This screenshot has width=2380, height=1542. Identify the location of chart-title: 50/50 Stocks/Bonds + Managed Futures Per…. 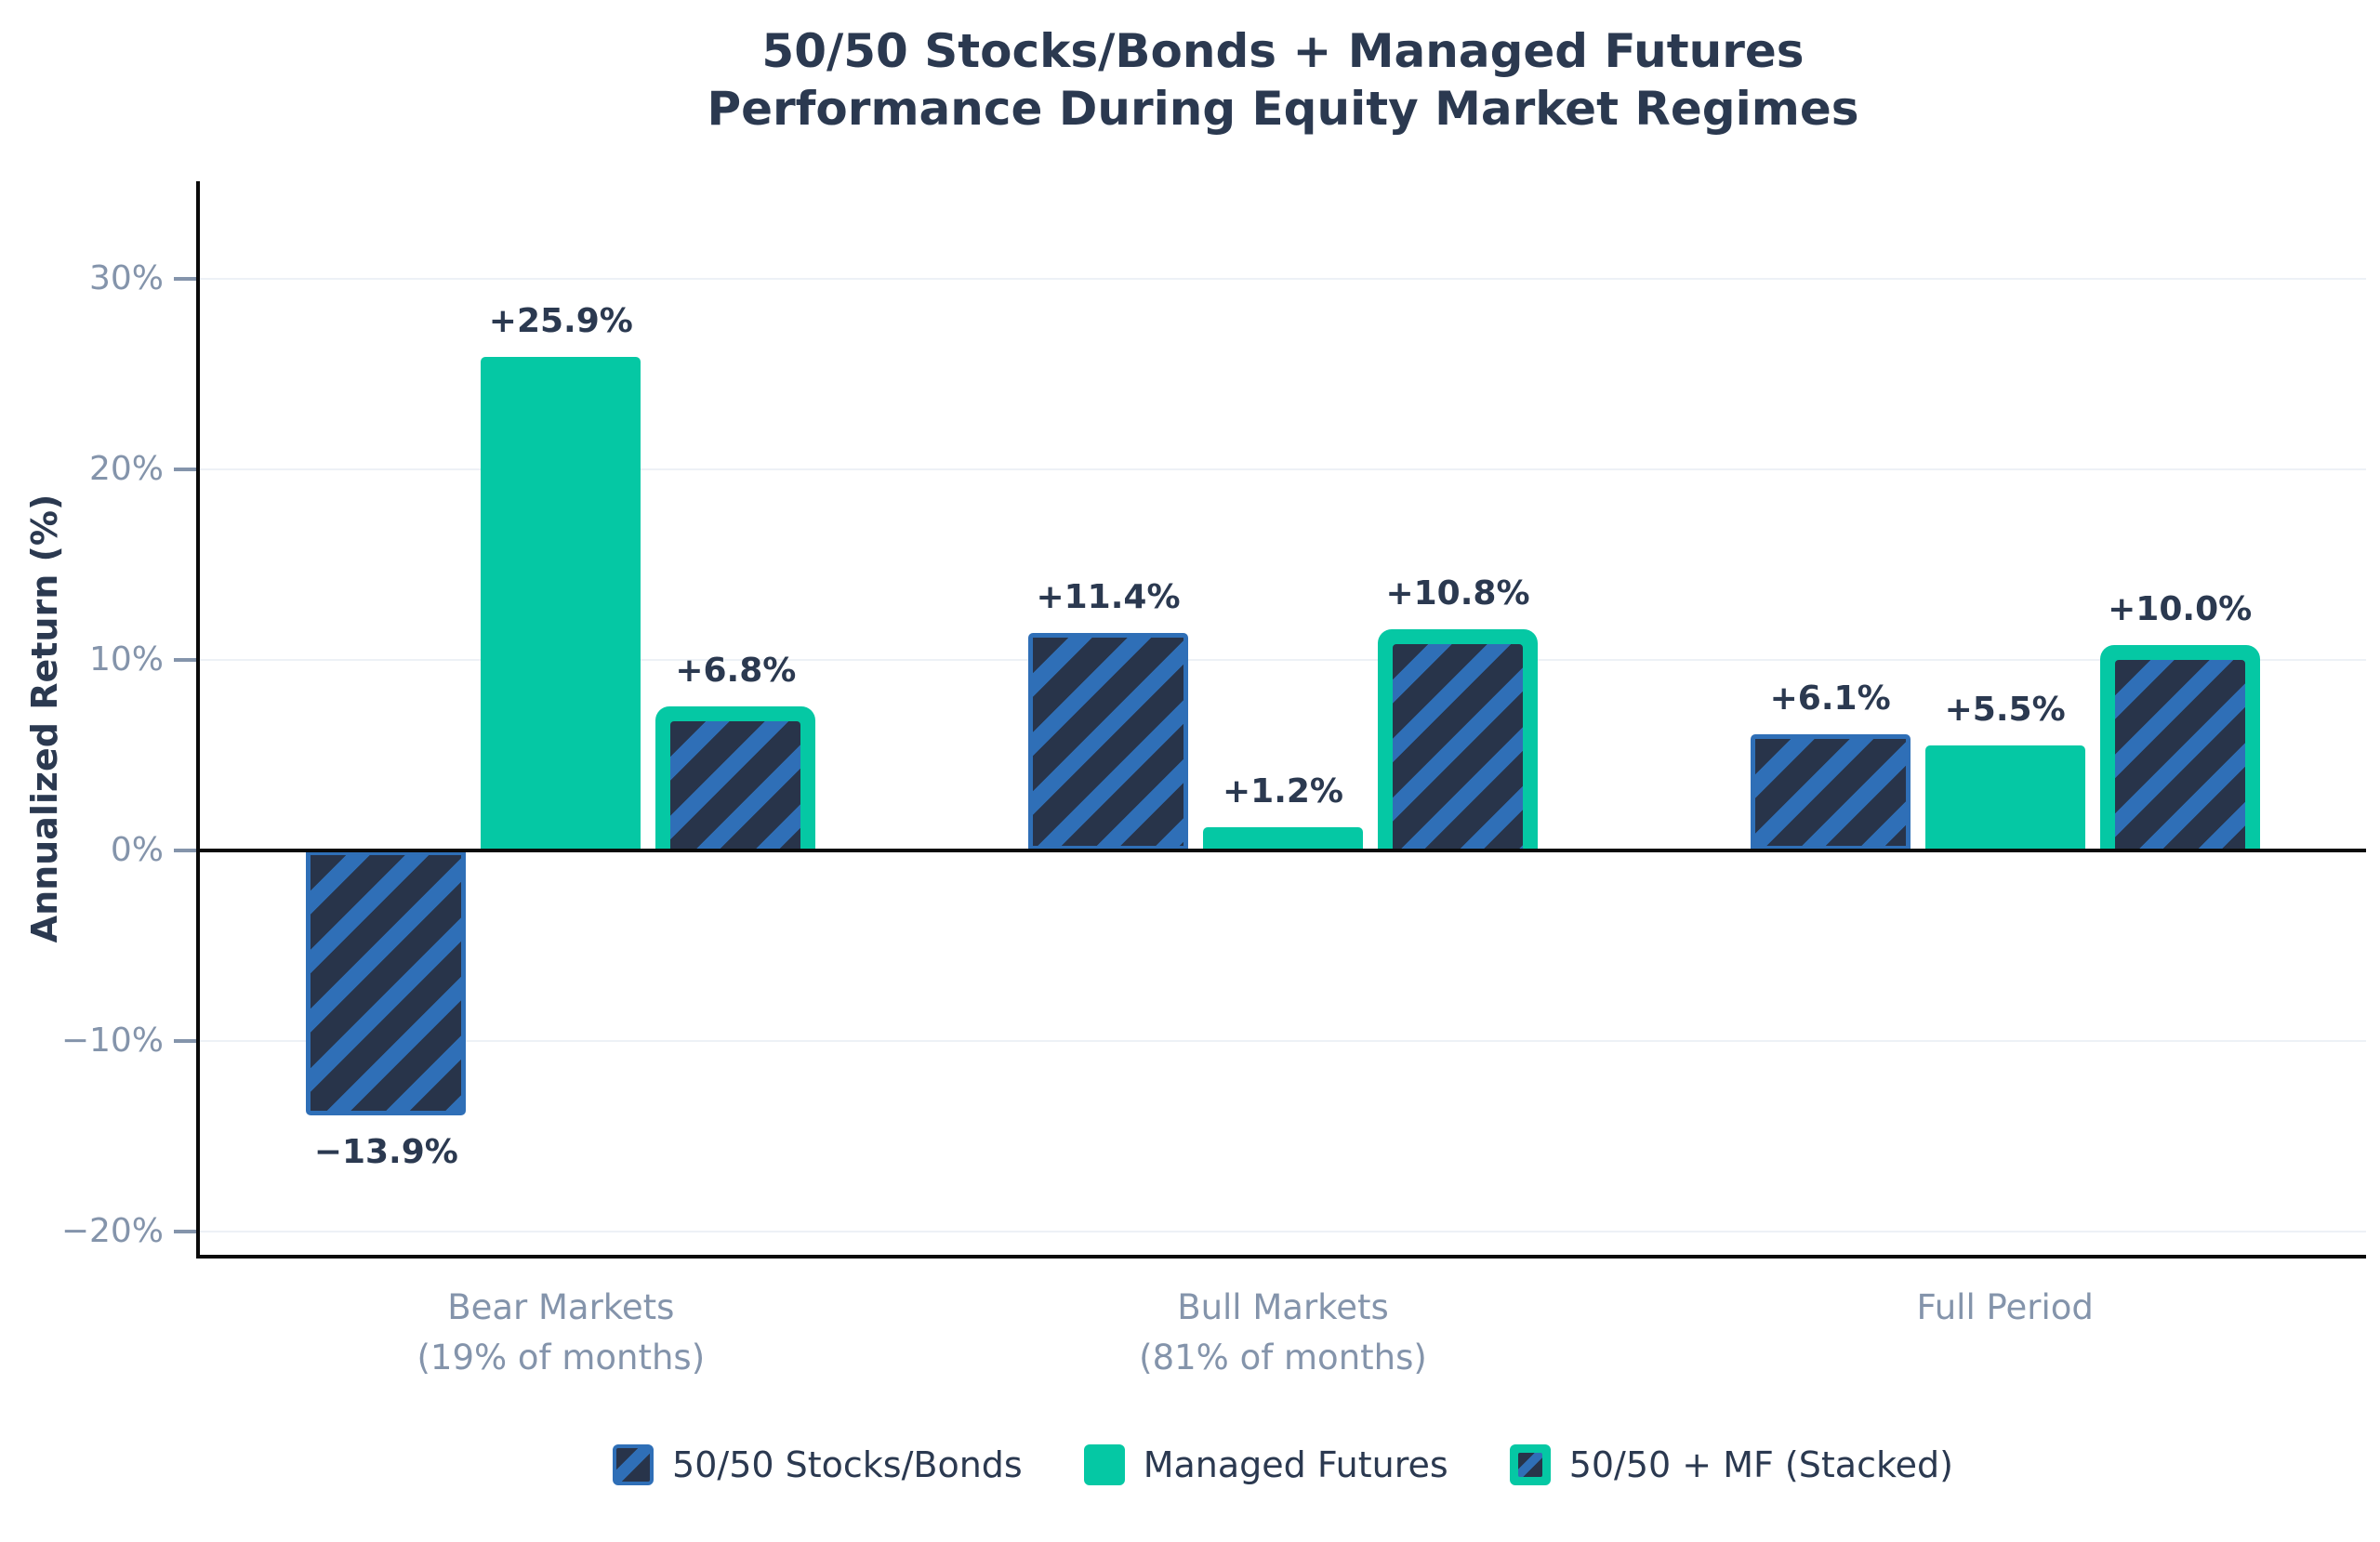
(1283, 80).